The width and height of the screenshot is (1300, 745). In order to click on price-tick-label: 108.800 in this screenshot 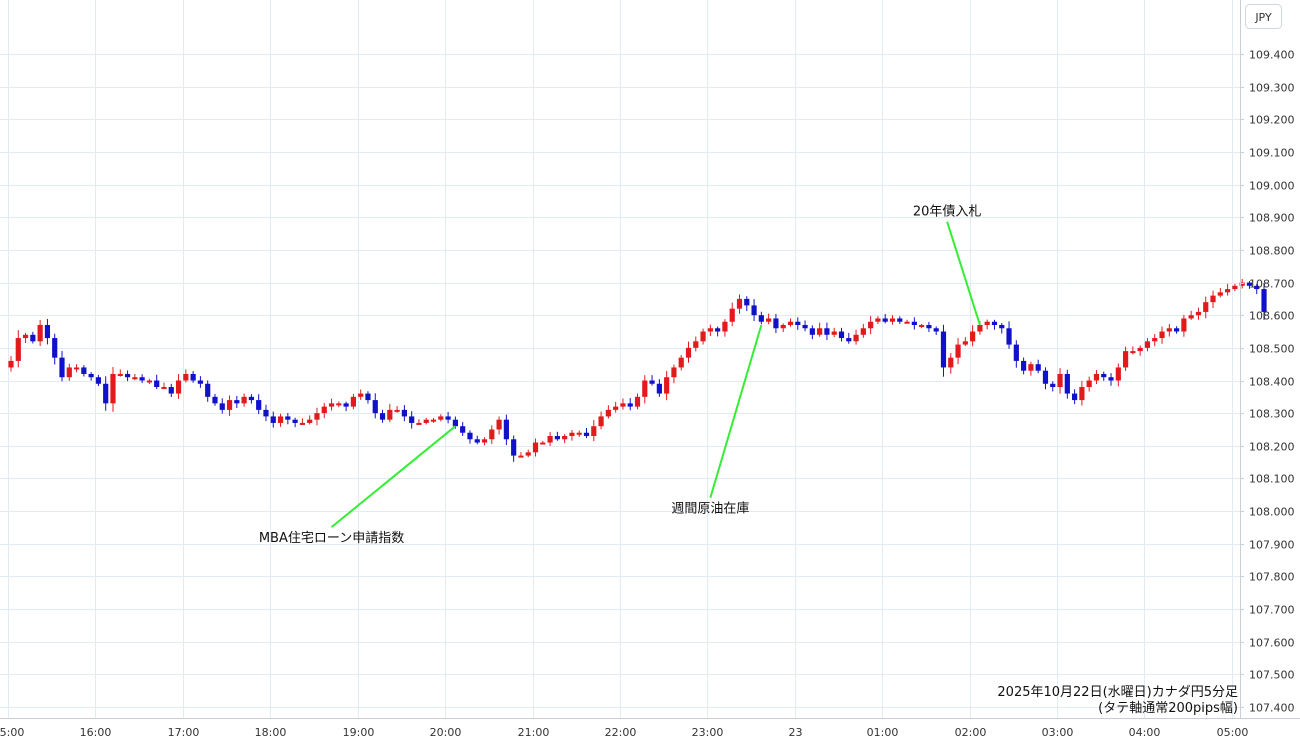, I will do `click(1272, 251)`.